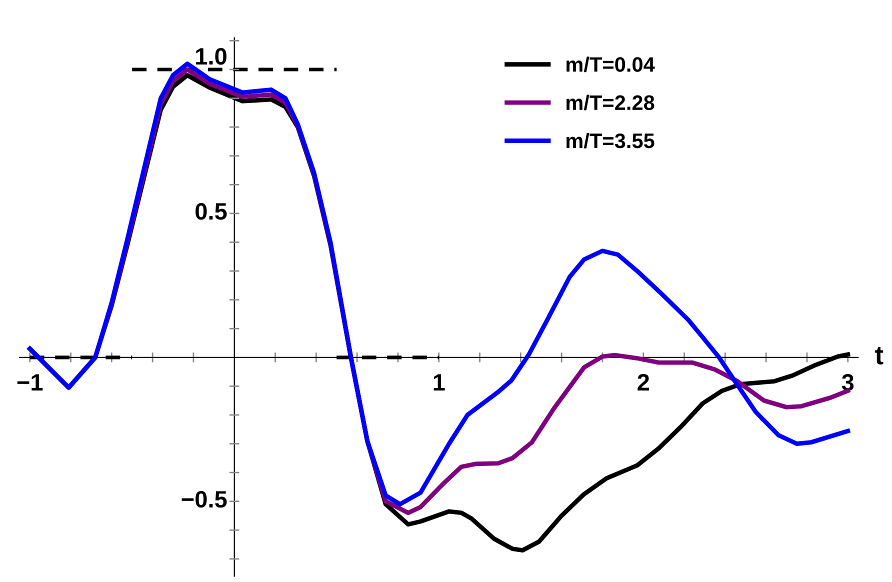 This screenshot has height=582, width=892. Describe the element at coordinates (643, 382) in the screenshot. I see `x-tick-label: 2` at that location.